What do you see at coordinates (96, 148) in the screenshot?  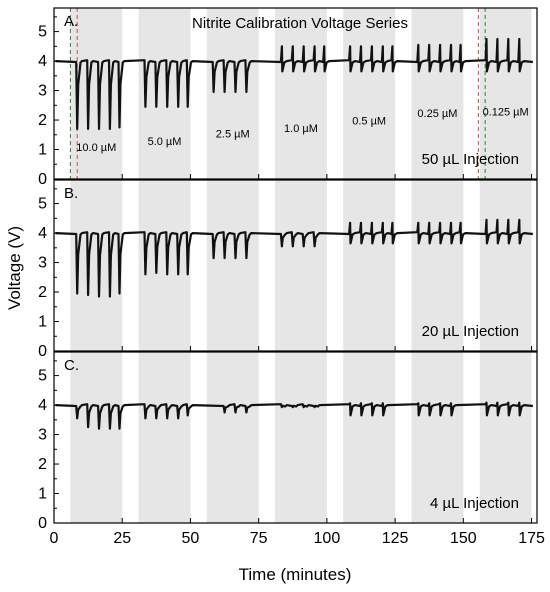 I see `concentration-label: 10.0 µM` at bounding box center [96, 148].